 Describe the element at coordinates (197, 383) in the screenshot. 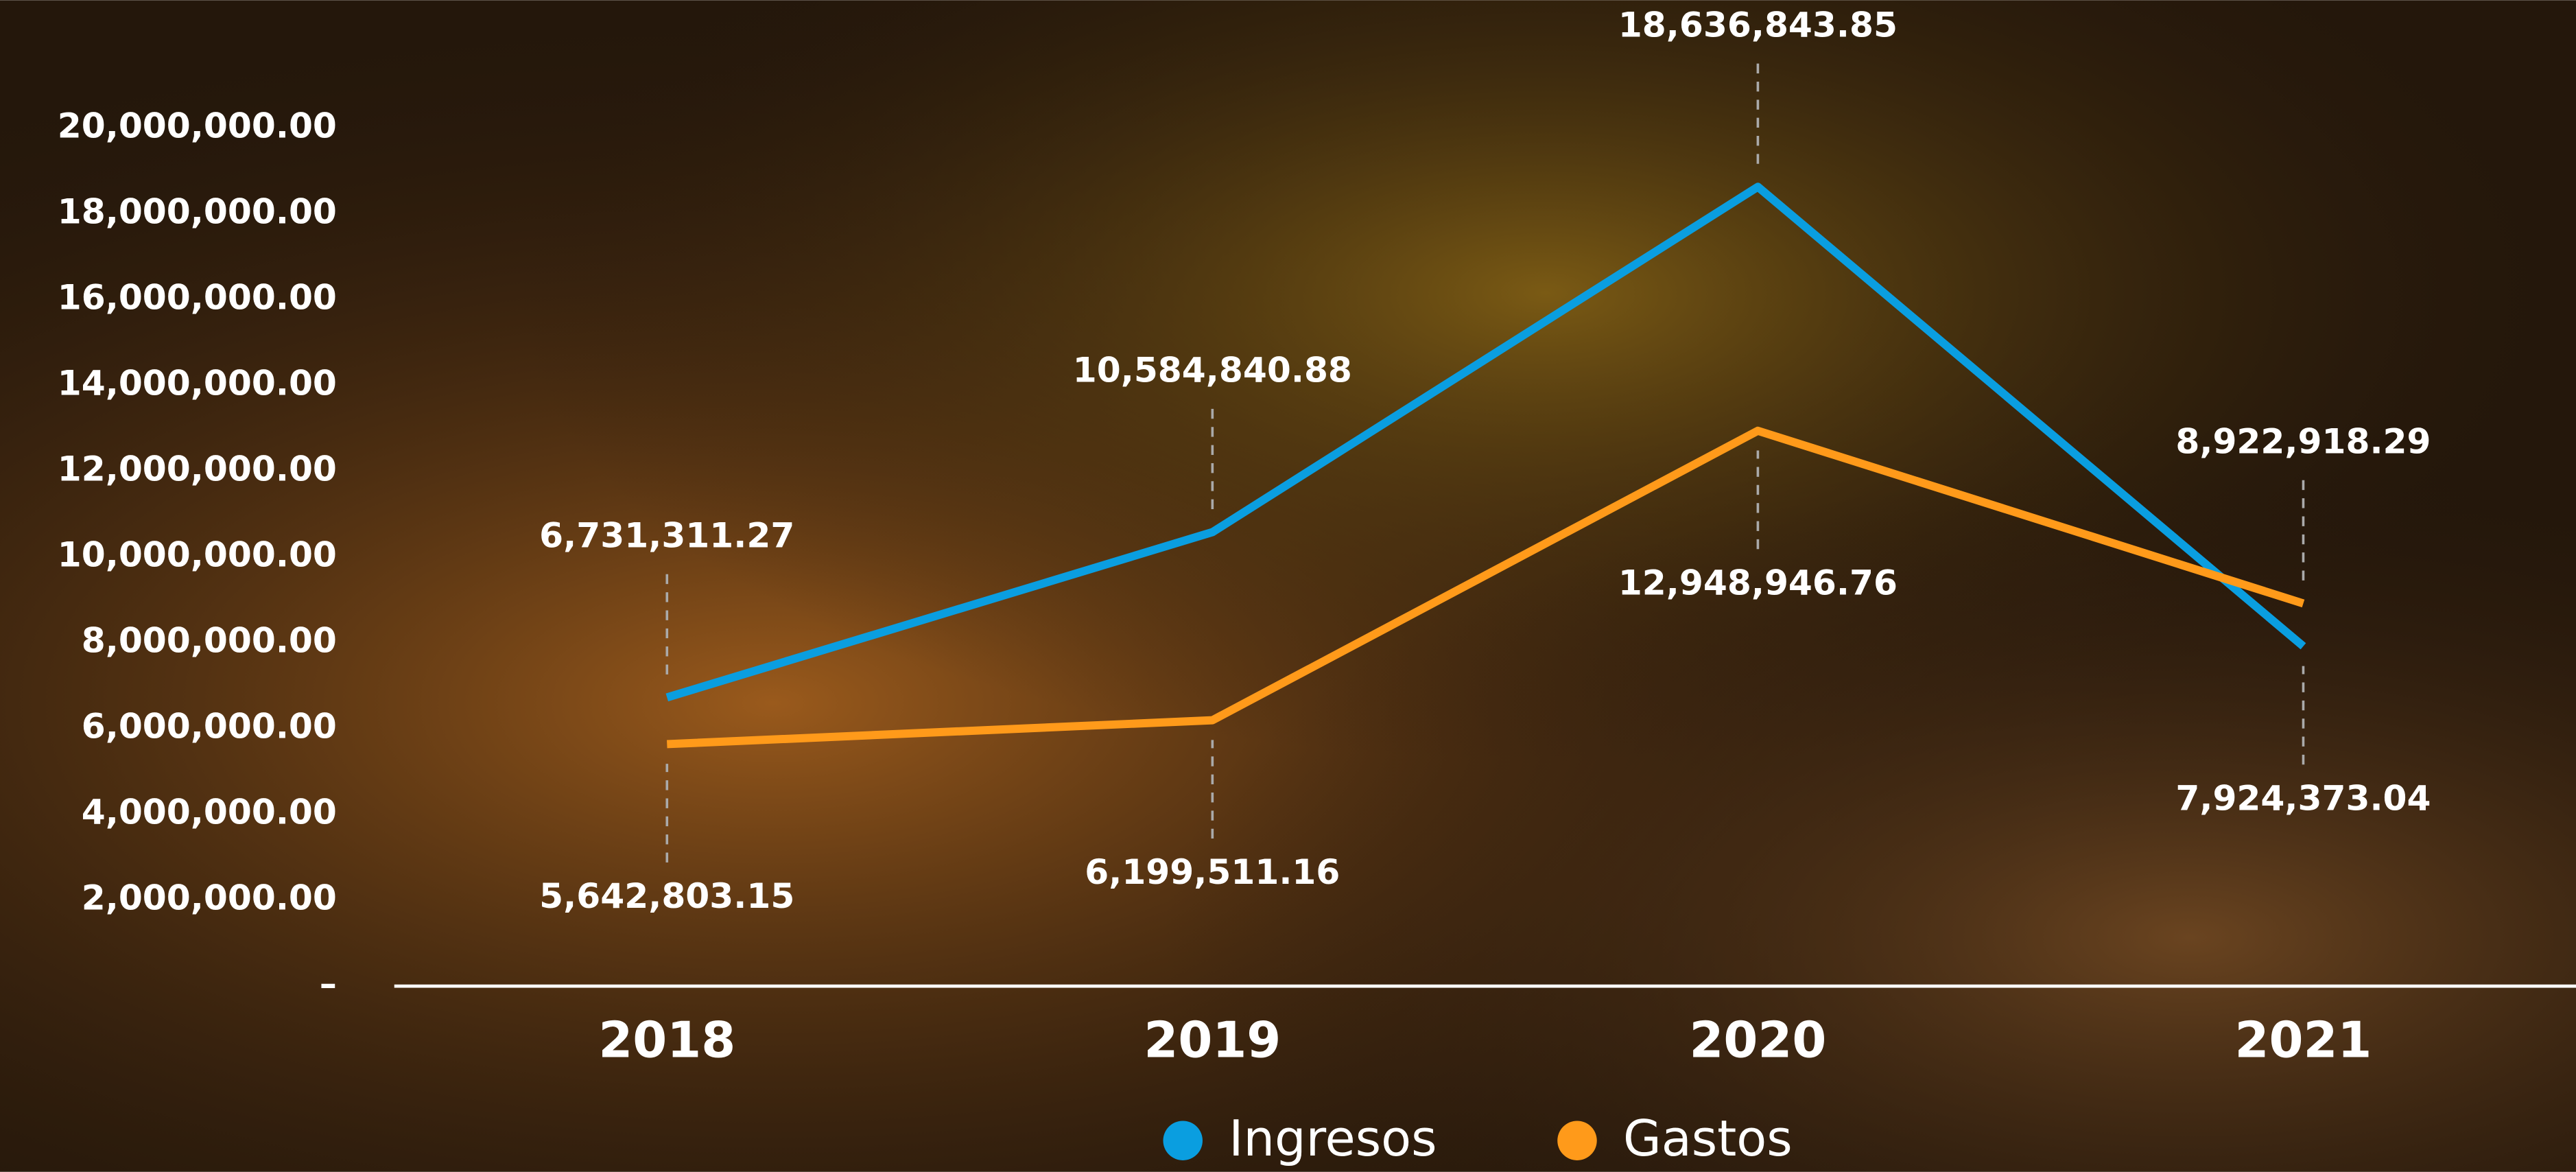

I see `y-tick-label: 14,000,000.00` at that location.